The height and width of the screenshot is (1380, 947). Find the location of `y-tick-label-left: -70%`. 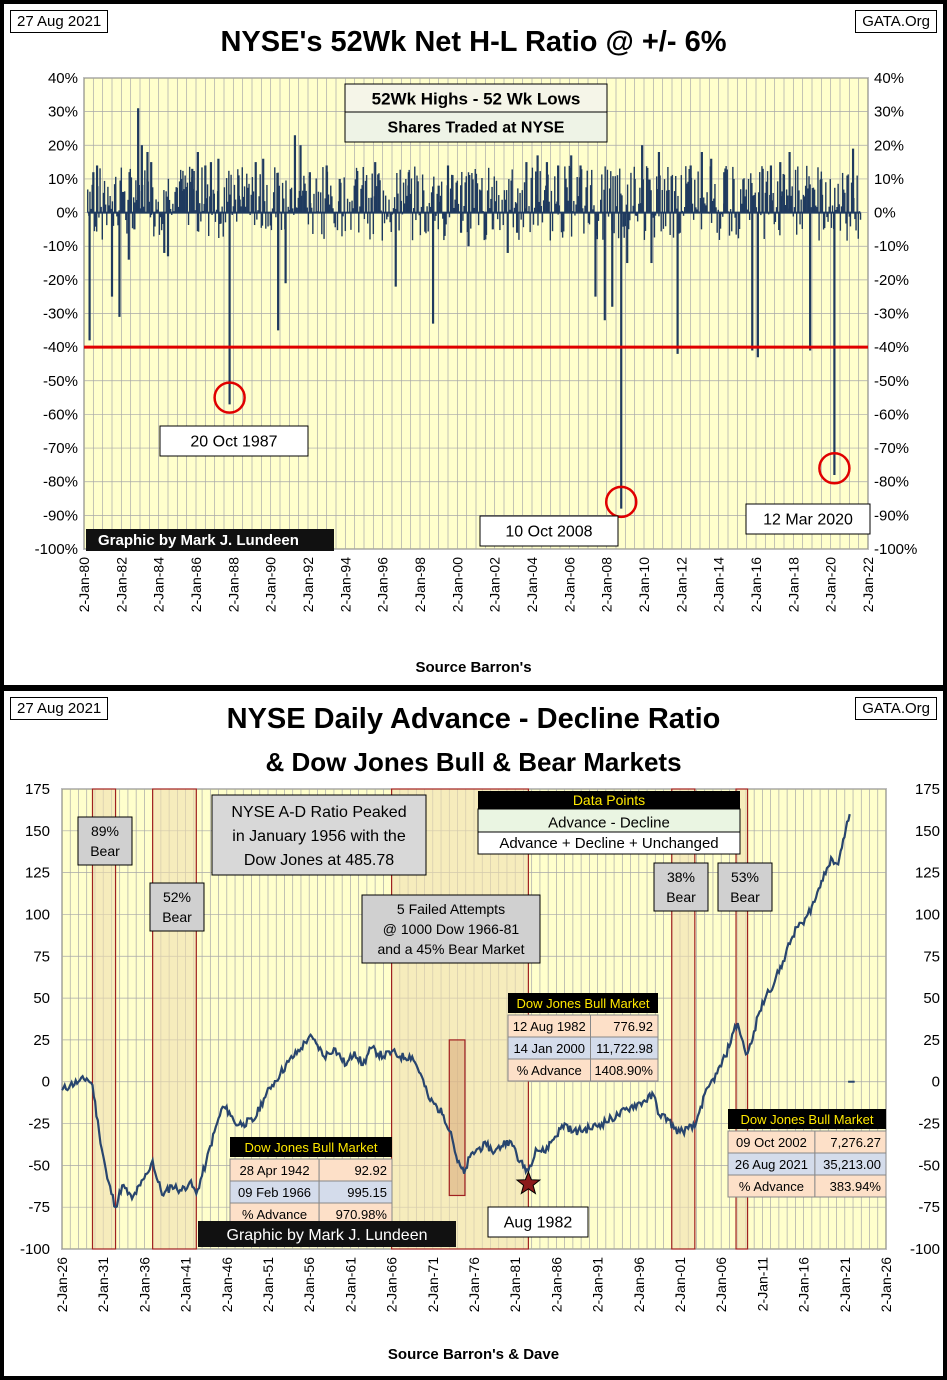

y-tick-label-left: -70% is located at coordinates (60, 448).